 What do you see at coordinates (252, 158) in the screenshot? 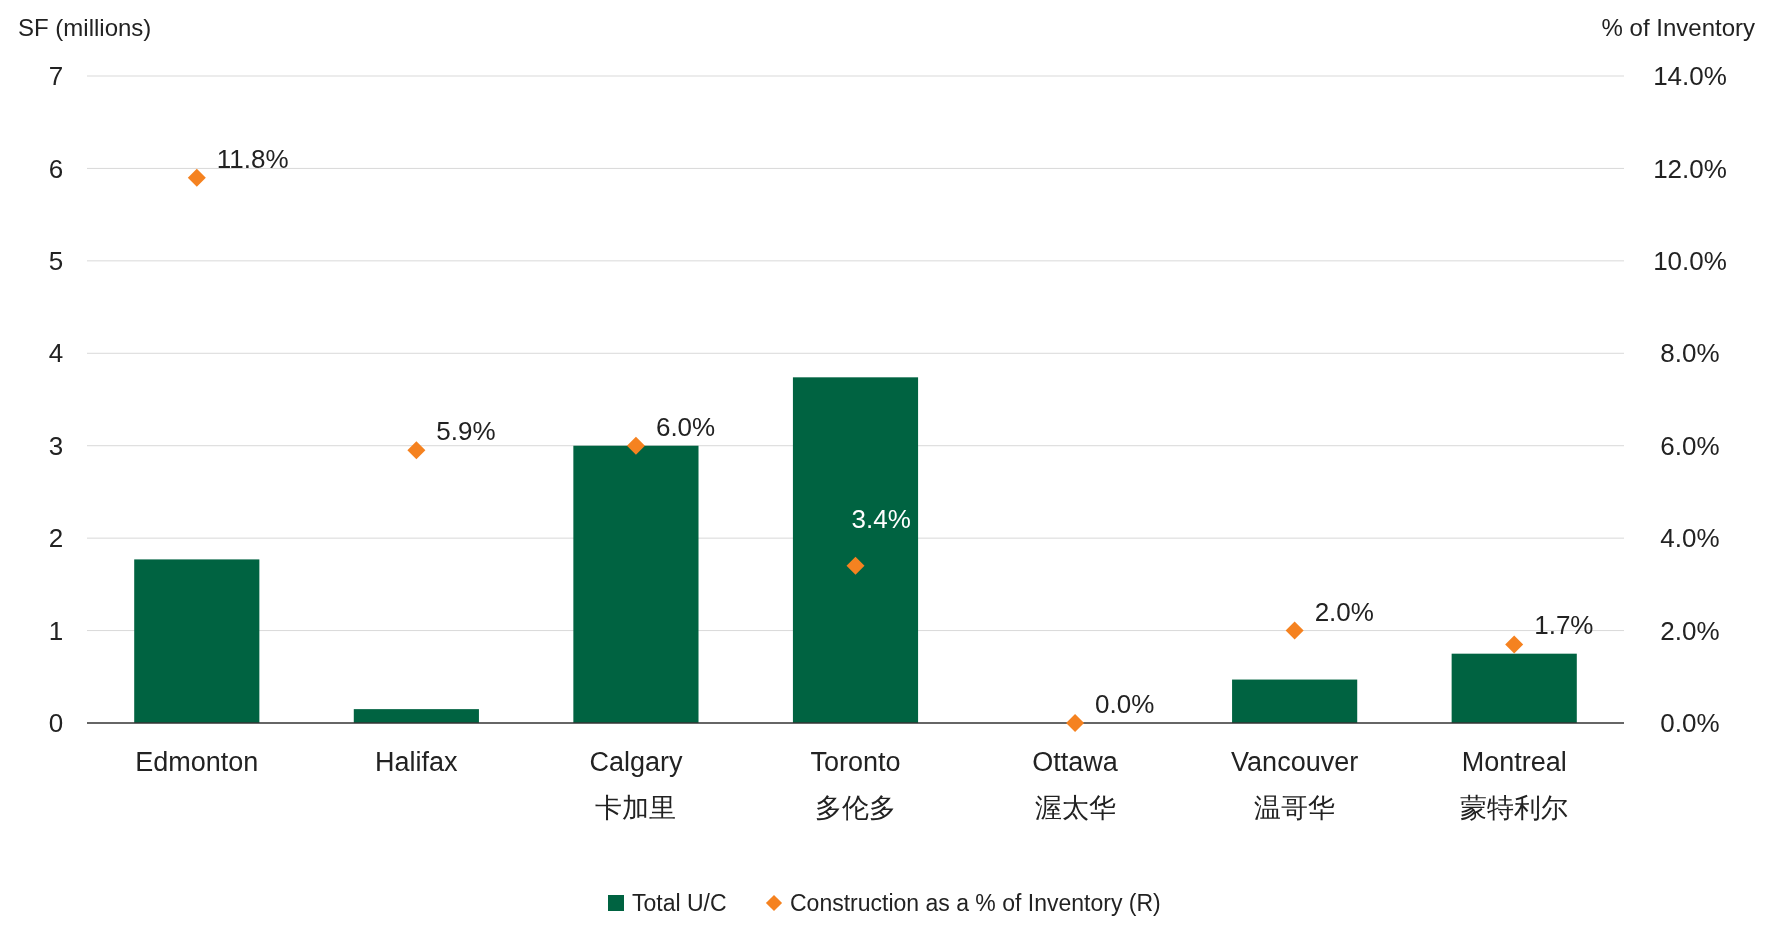
I see `data-label: 11.8%` at bounding box center [252, 158].